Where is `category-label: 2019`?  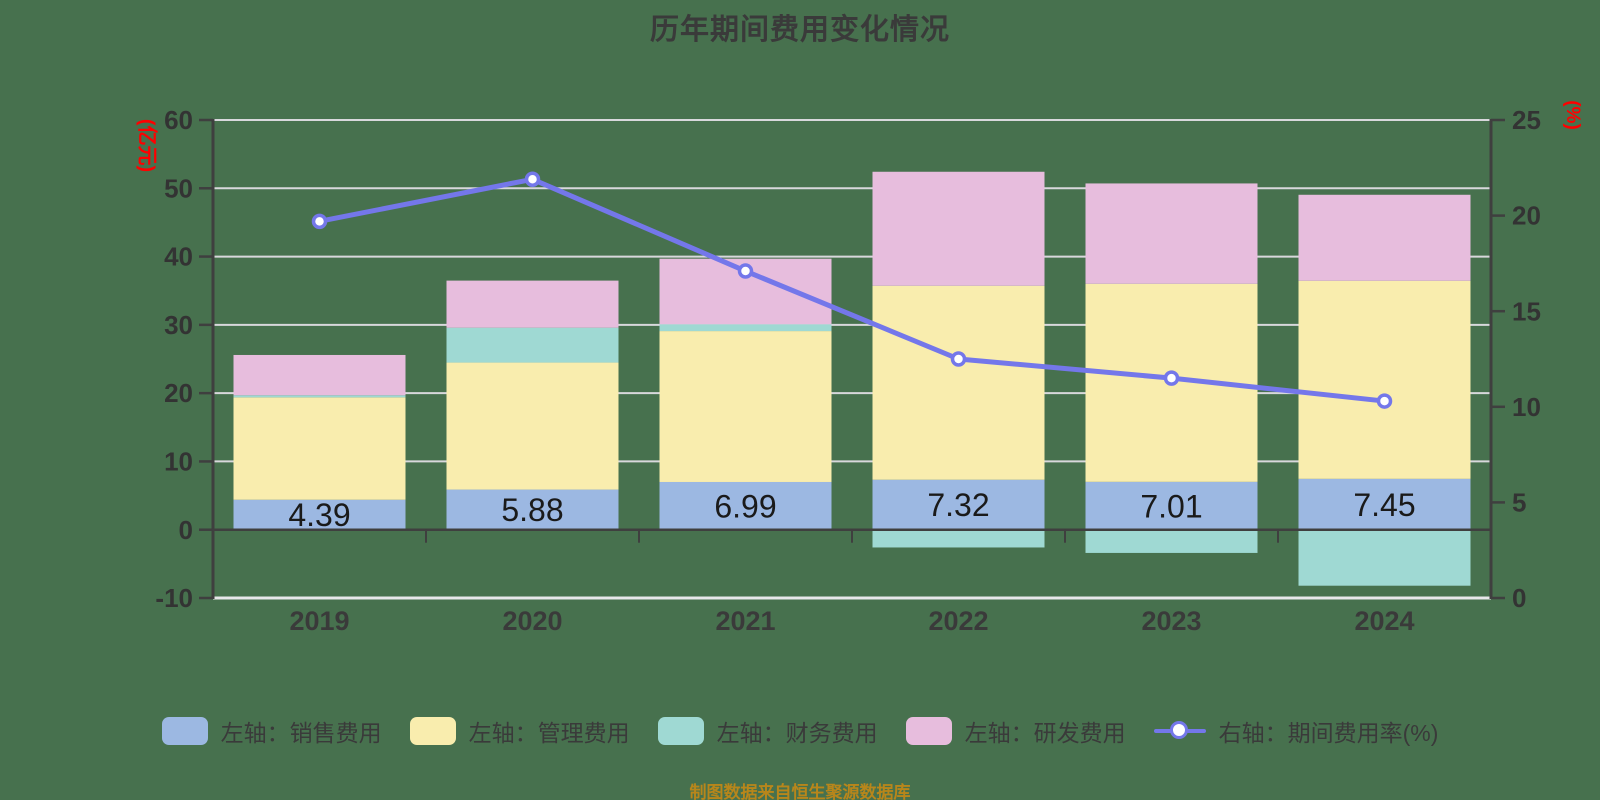
category-label: 2019 is located at coordinates (319, 621).